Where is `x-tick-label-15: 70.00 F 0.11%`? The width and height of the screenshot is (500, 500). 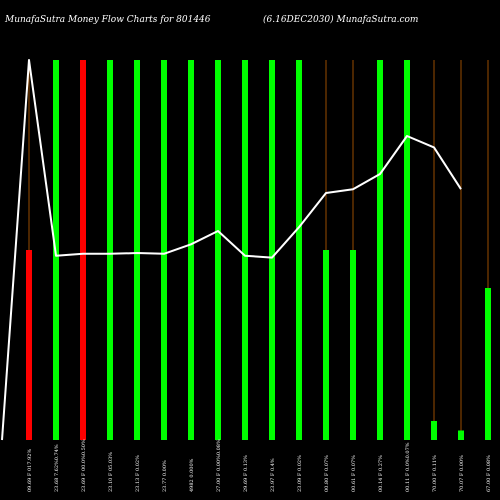
x-tick-label-15: 70.00 F 0.11% is located at coordinates (435, 473).